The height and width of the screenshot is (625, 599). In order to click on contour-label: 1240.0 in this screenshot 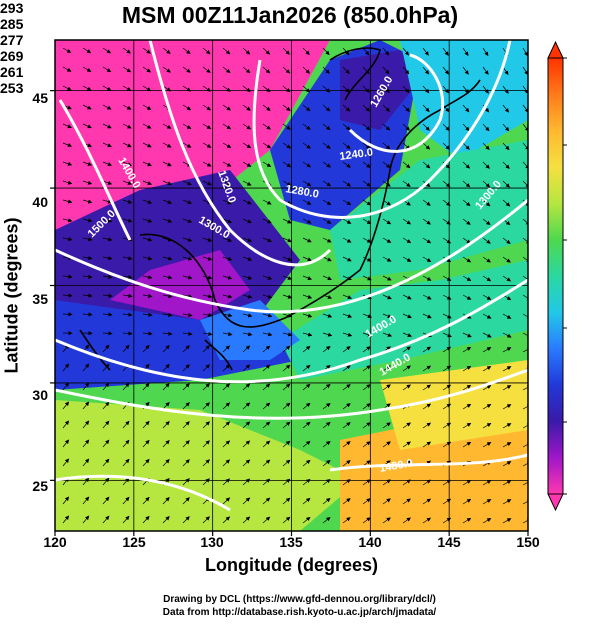, I will do `click(356, 154)`.